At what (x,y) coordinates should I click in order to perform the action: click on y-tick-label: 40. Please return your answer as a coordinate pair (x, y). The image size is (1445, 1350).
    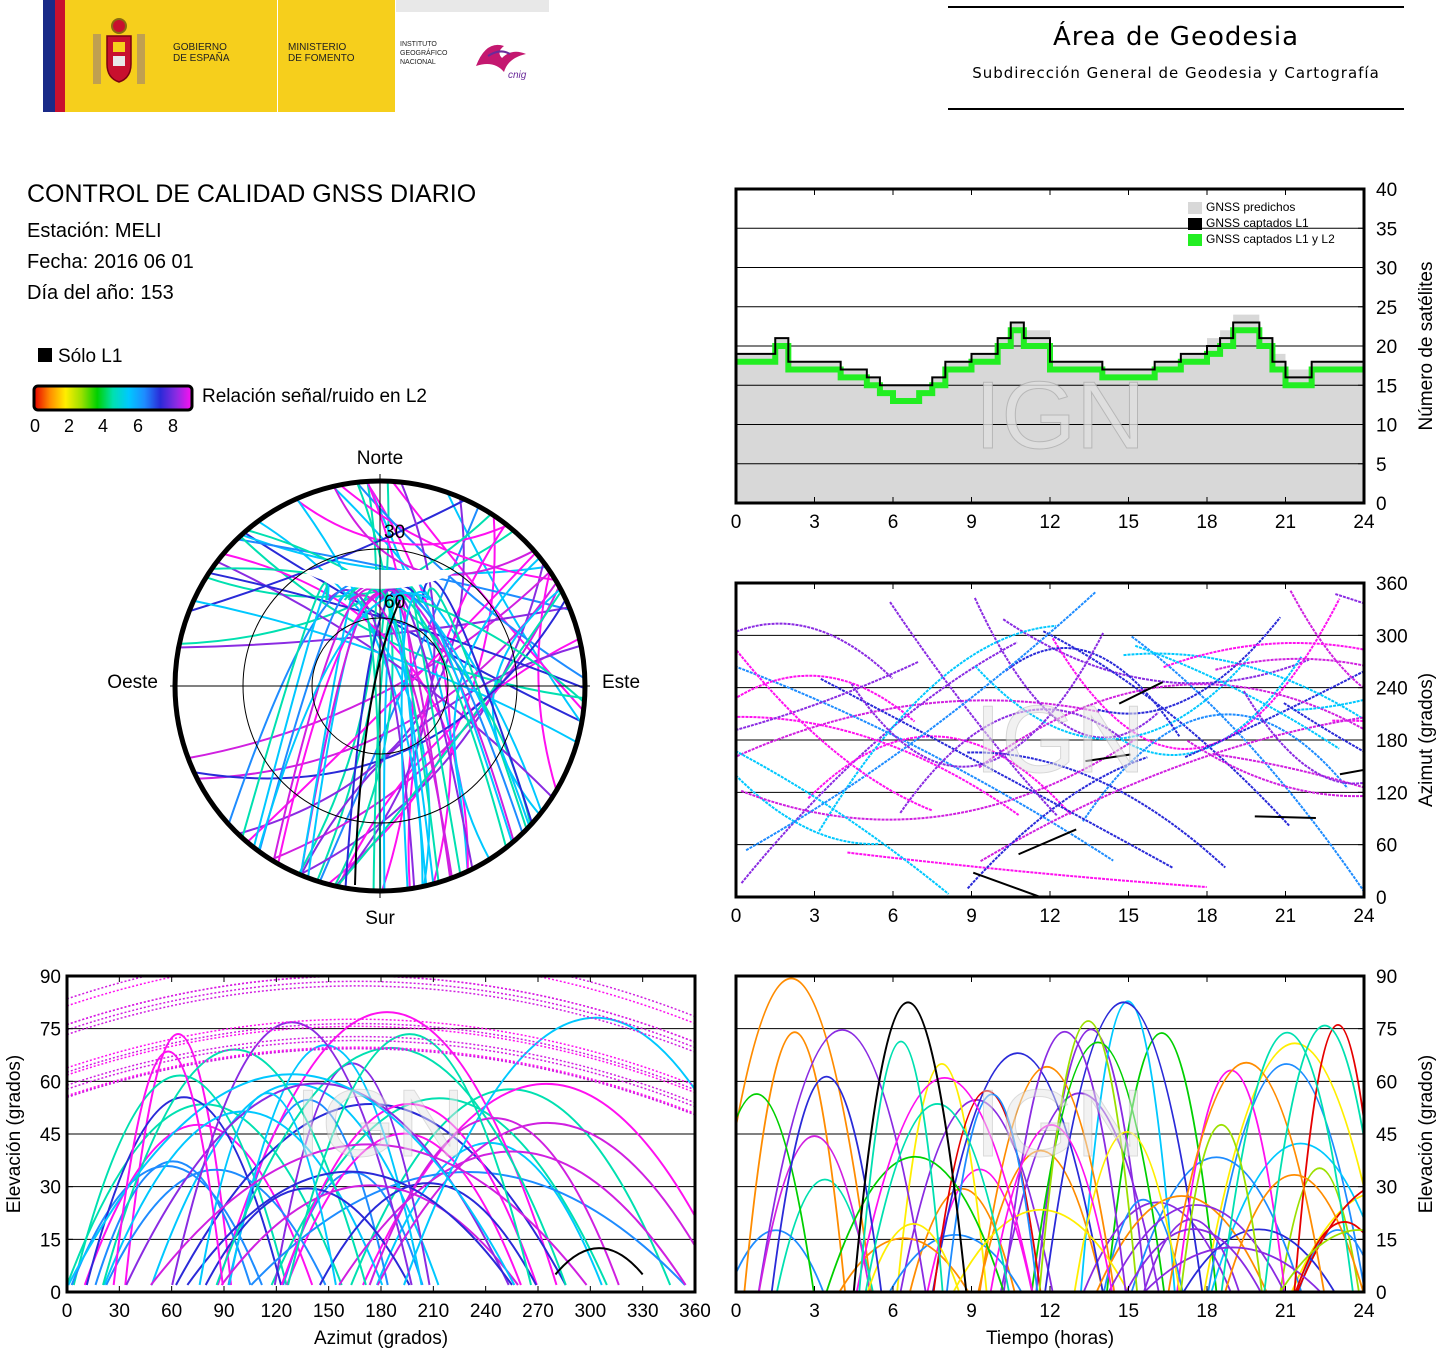
    Looking at the image, I should click on (1386, 190).